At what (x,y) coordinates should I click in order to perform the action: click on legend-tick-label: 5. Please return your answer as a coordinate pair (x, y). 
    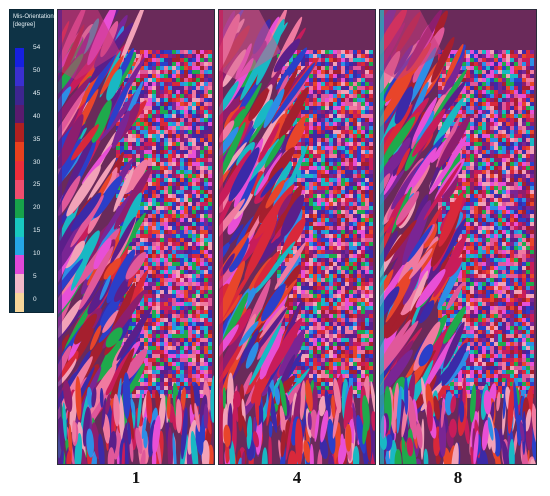
    Looking at the image, I should click on (35, 277).